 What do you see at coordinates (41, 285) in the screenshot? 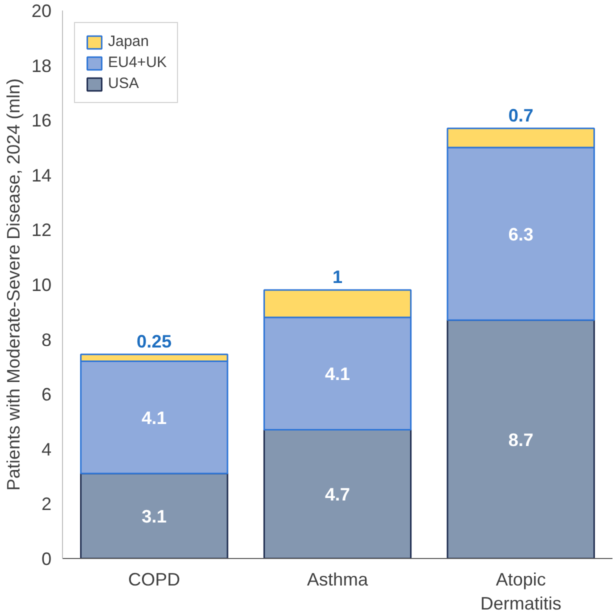
I see `y-tick-label: 10` at bounding box center [41, 285].